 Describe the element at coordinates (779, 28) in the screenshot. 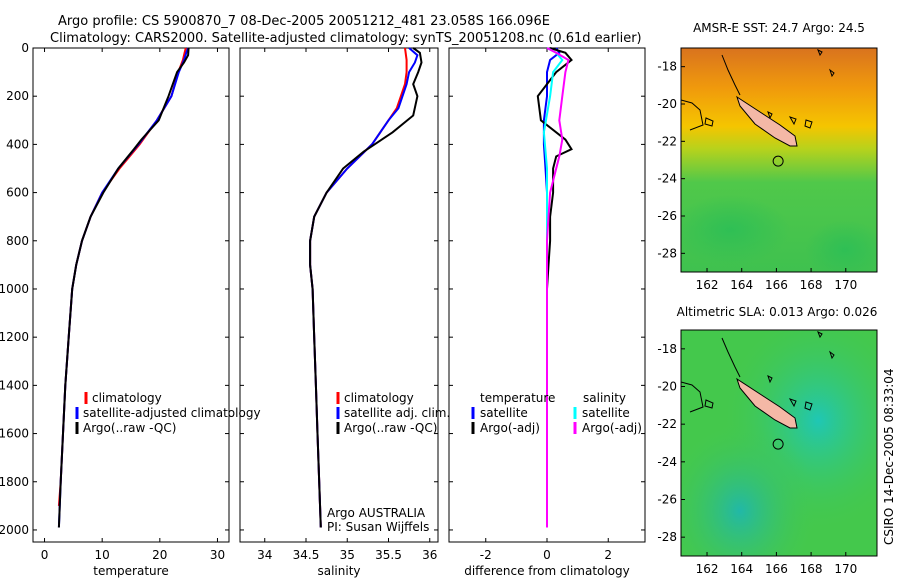

I see `sst-map-title: AMSR-E SST: 24.7 Argo: 24.5` at that location.